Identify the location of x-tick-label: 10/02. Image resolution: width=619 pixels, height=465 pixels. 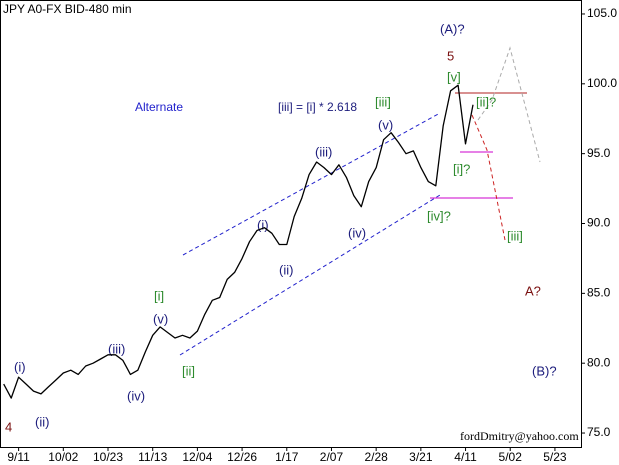
(63, 457).